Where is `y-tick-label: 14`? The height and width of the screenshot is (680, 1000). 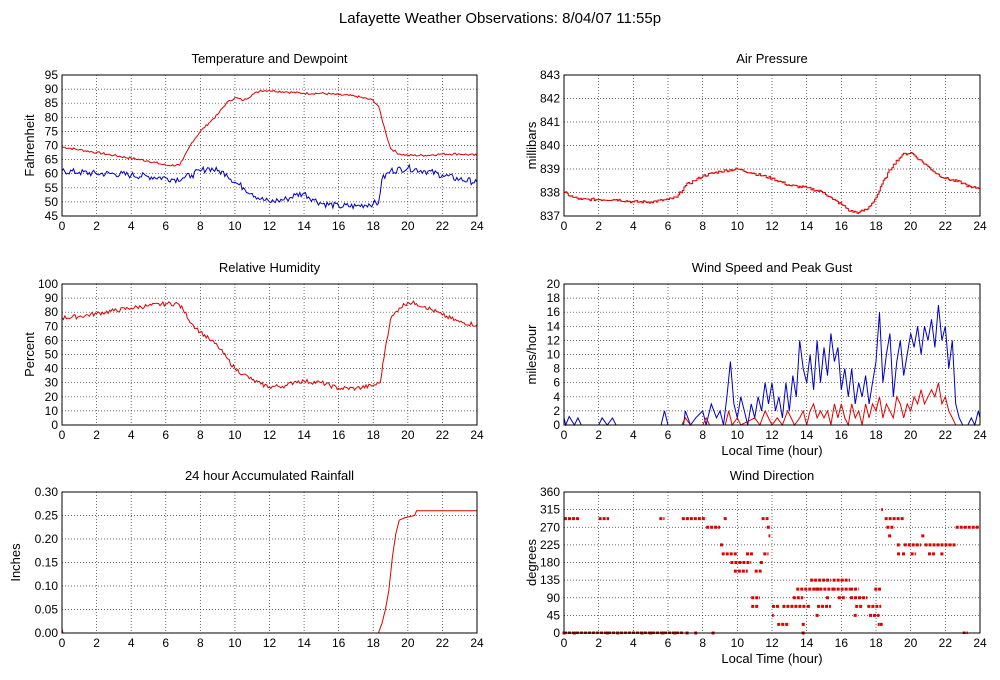
y-tick-label: 14 is located at coordinates (554, 326).